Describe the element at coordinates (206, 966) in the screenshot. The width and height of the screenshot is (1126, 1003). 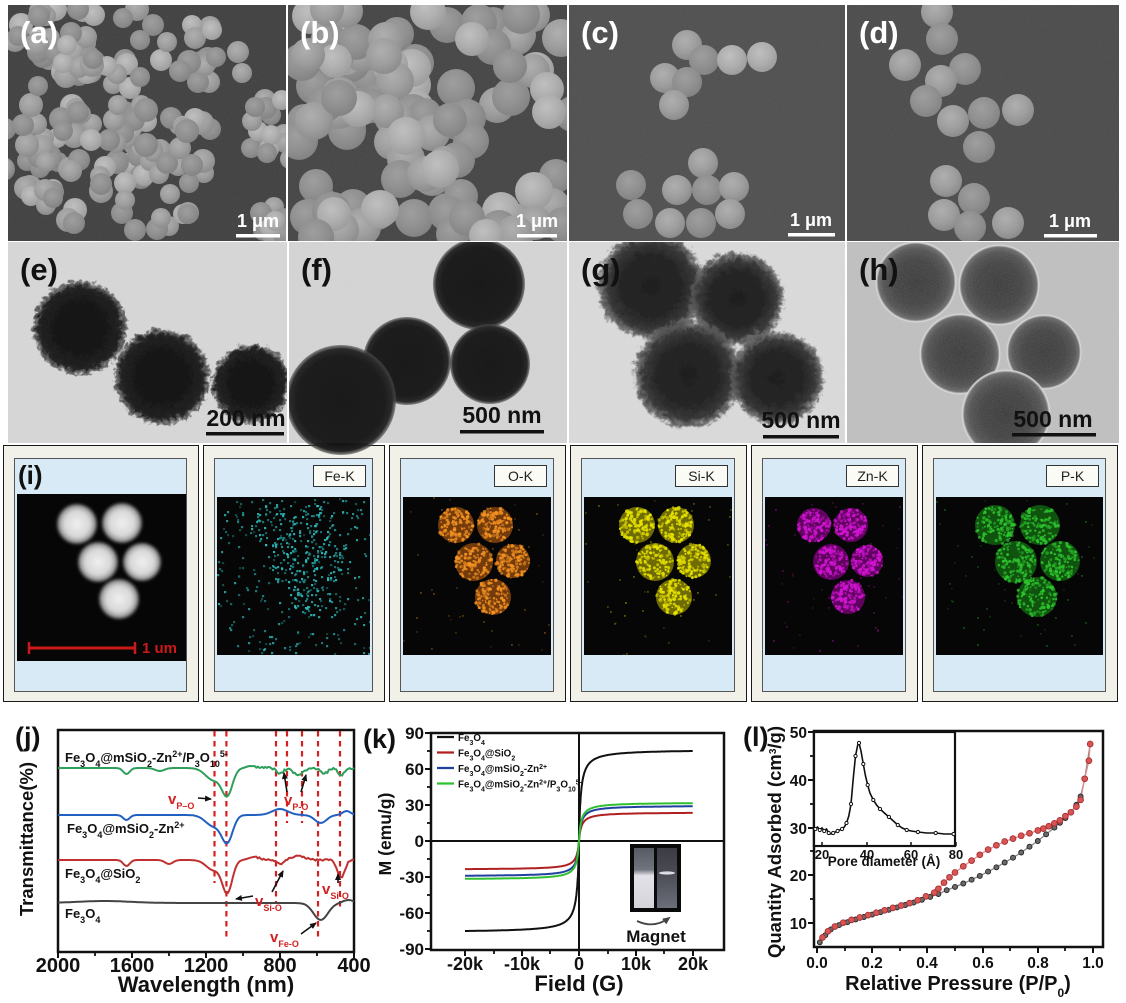
I see `svg-text: 1200` at that location.